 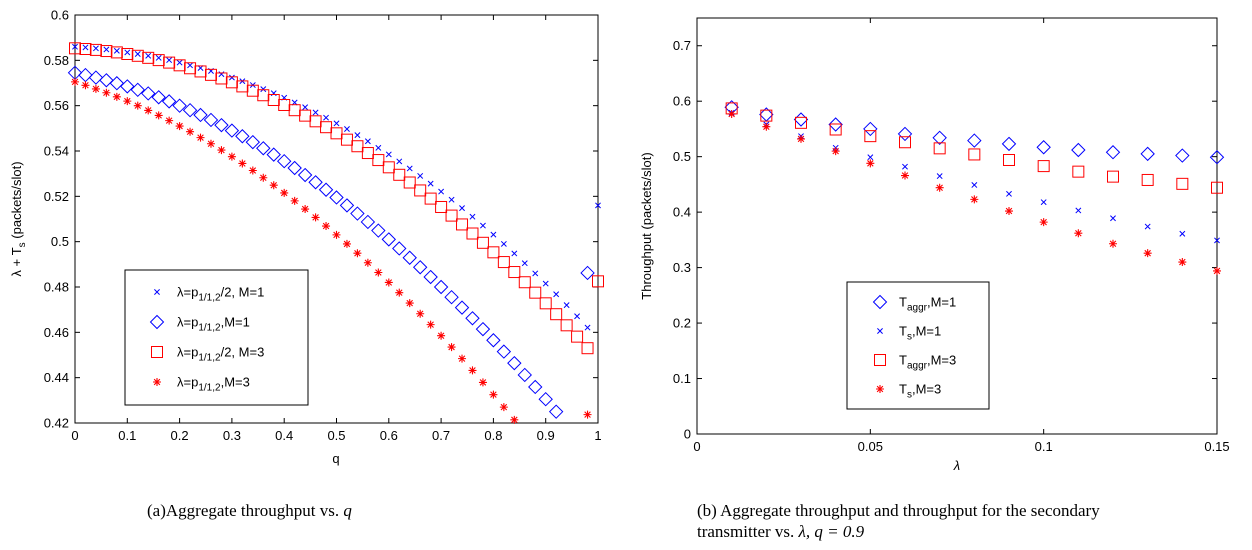 I want to click on x-tick-label: 0.1, so click(x=1044, y=446).